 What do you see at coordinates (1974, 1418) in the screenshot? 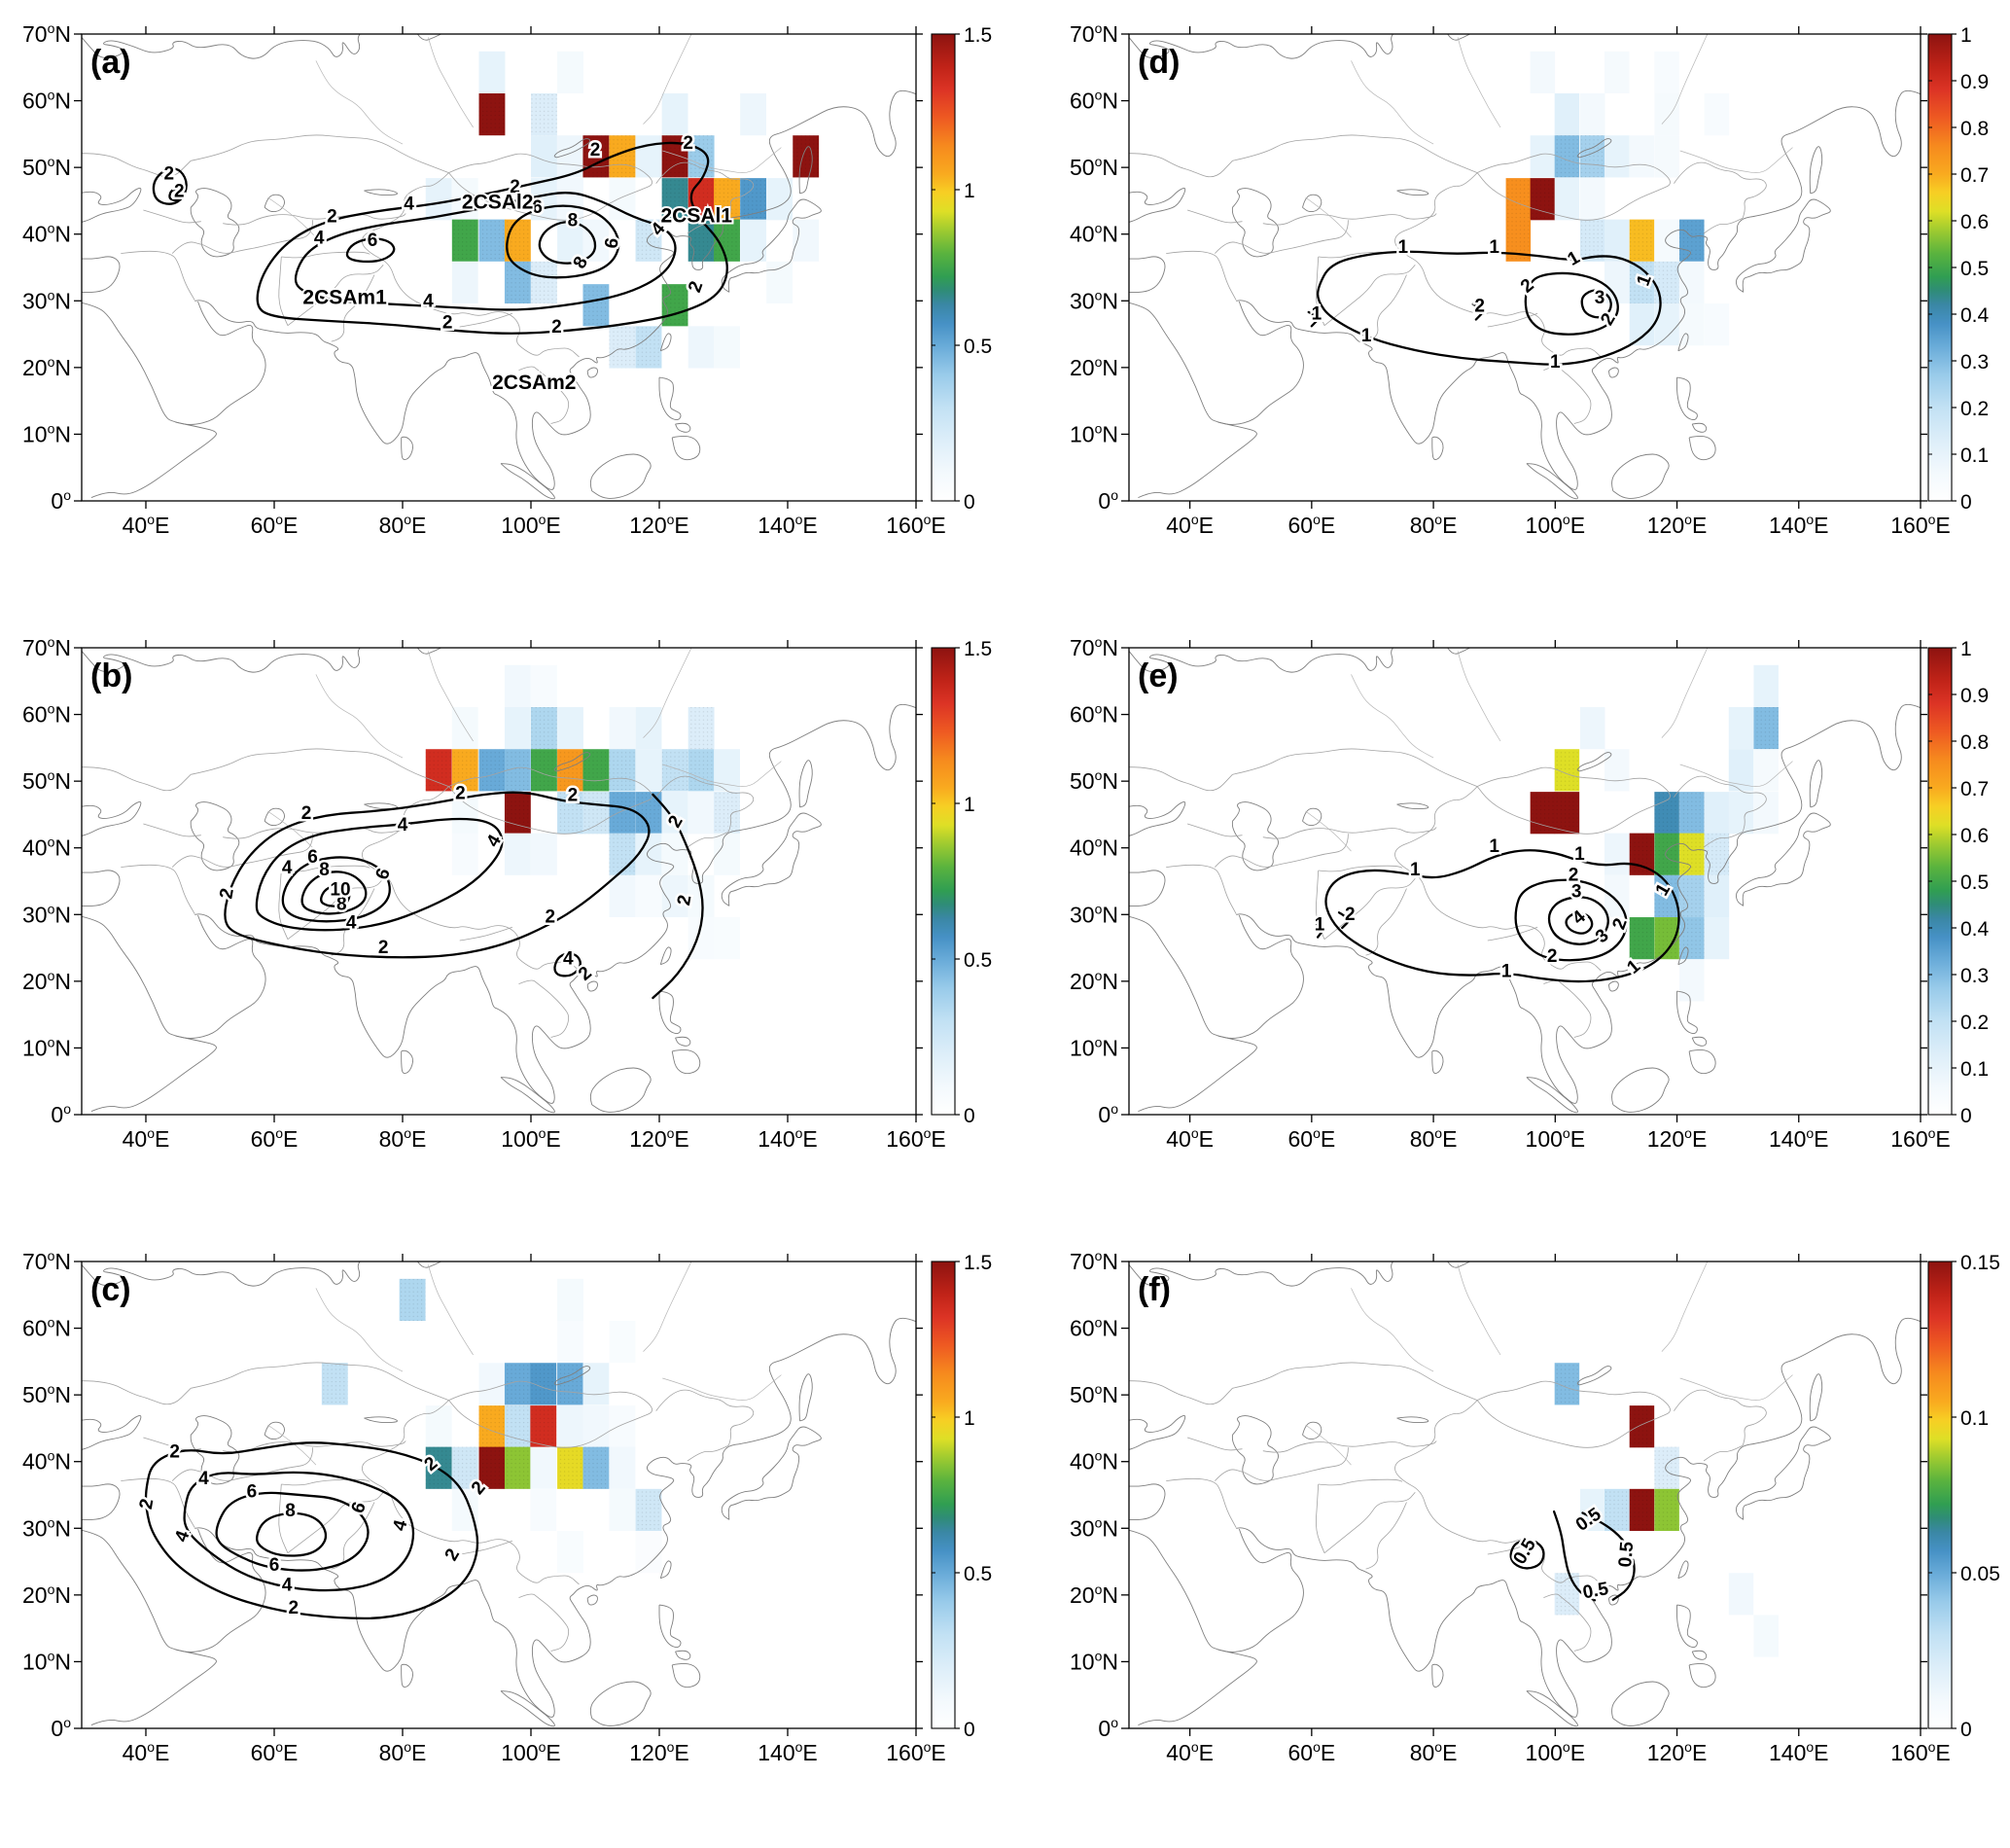
I see `colorbar-tick-label: 0.1` at bounding box center [1974, 1418].